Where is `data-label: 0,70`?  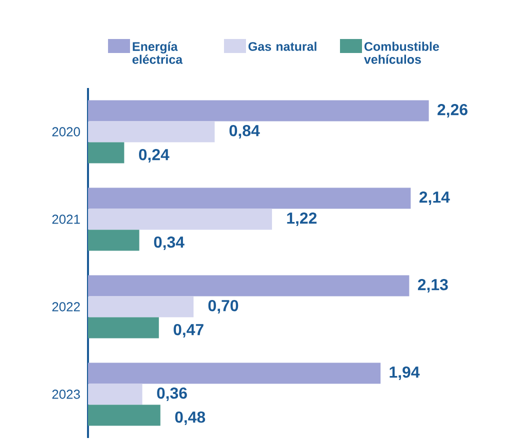 data-label: 0,70 is located at coordinates (223, 307).